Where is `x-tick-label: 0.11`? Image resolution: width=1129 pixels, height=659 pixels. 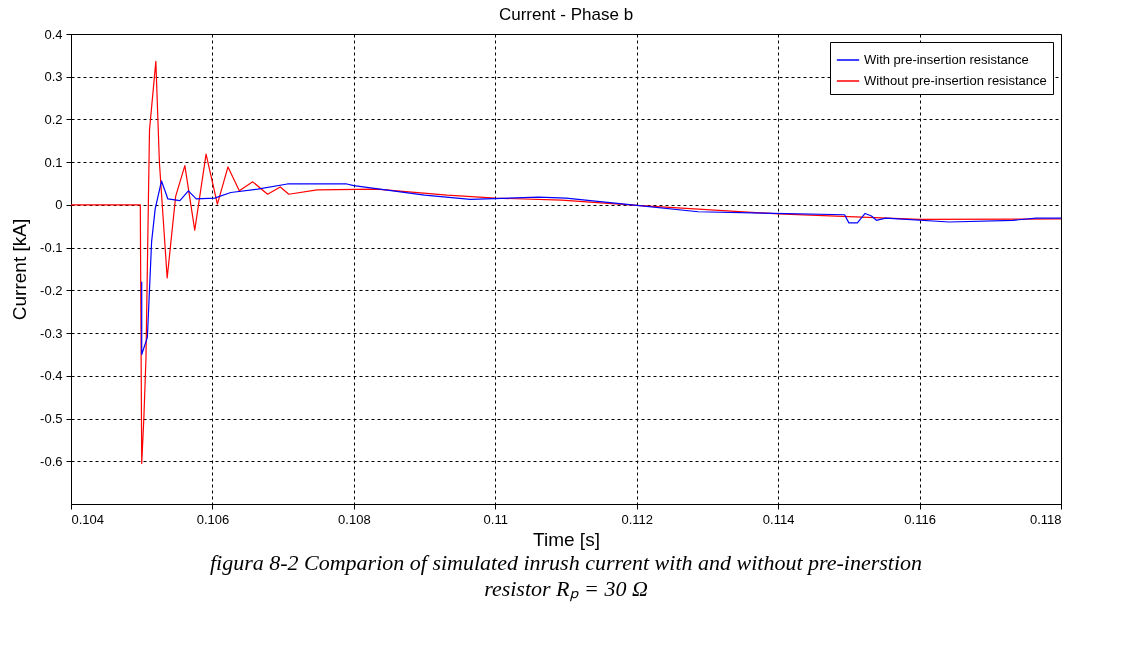
x-tick-label: 0.11 is located at coordinates (495, 519).